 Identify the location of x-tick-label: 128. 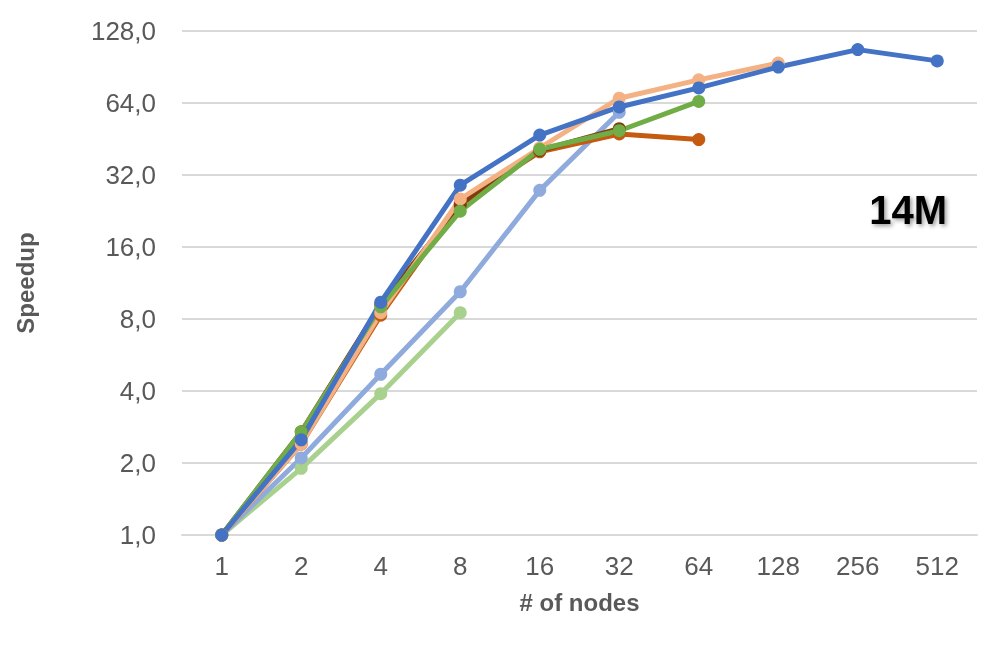
(778, 566).